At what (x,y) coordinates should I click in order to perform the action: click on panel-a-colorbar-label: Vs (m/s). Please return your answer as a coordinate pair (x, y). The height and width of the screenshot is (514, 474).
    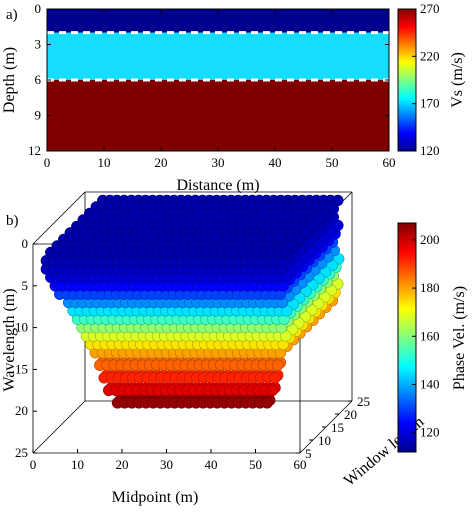
    Looking at the image, I should click on (457, 80).